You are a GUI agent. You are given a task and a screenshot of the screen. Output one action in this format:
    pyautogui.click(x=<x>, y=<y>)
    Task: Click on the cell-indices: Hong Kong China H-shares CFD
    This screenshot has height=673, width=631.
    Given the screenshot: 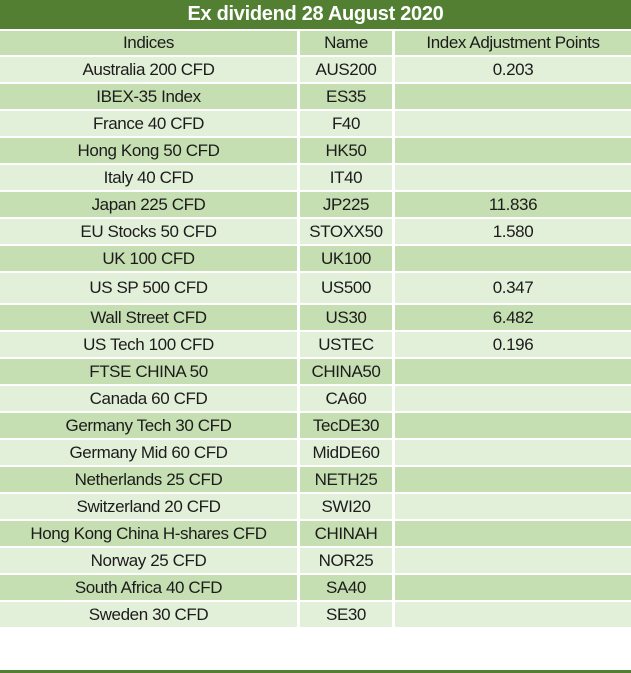 What is the action you would take?
    pyautogui.click(x=150, y=534)
    